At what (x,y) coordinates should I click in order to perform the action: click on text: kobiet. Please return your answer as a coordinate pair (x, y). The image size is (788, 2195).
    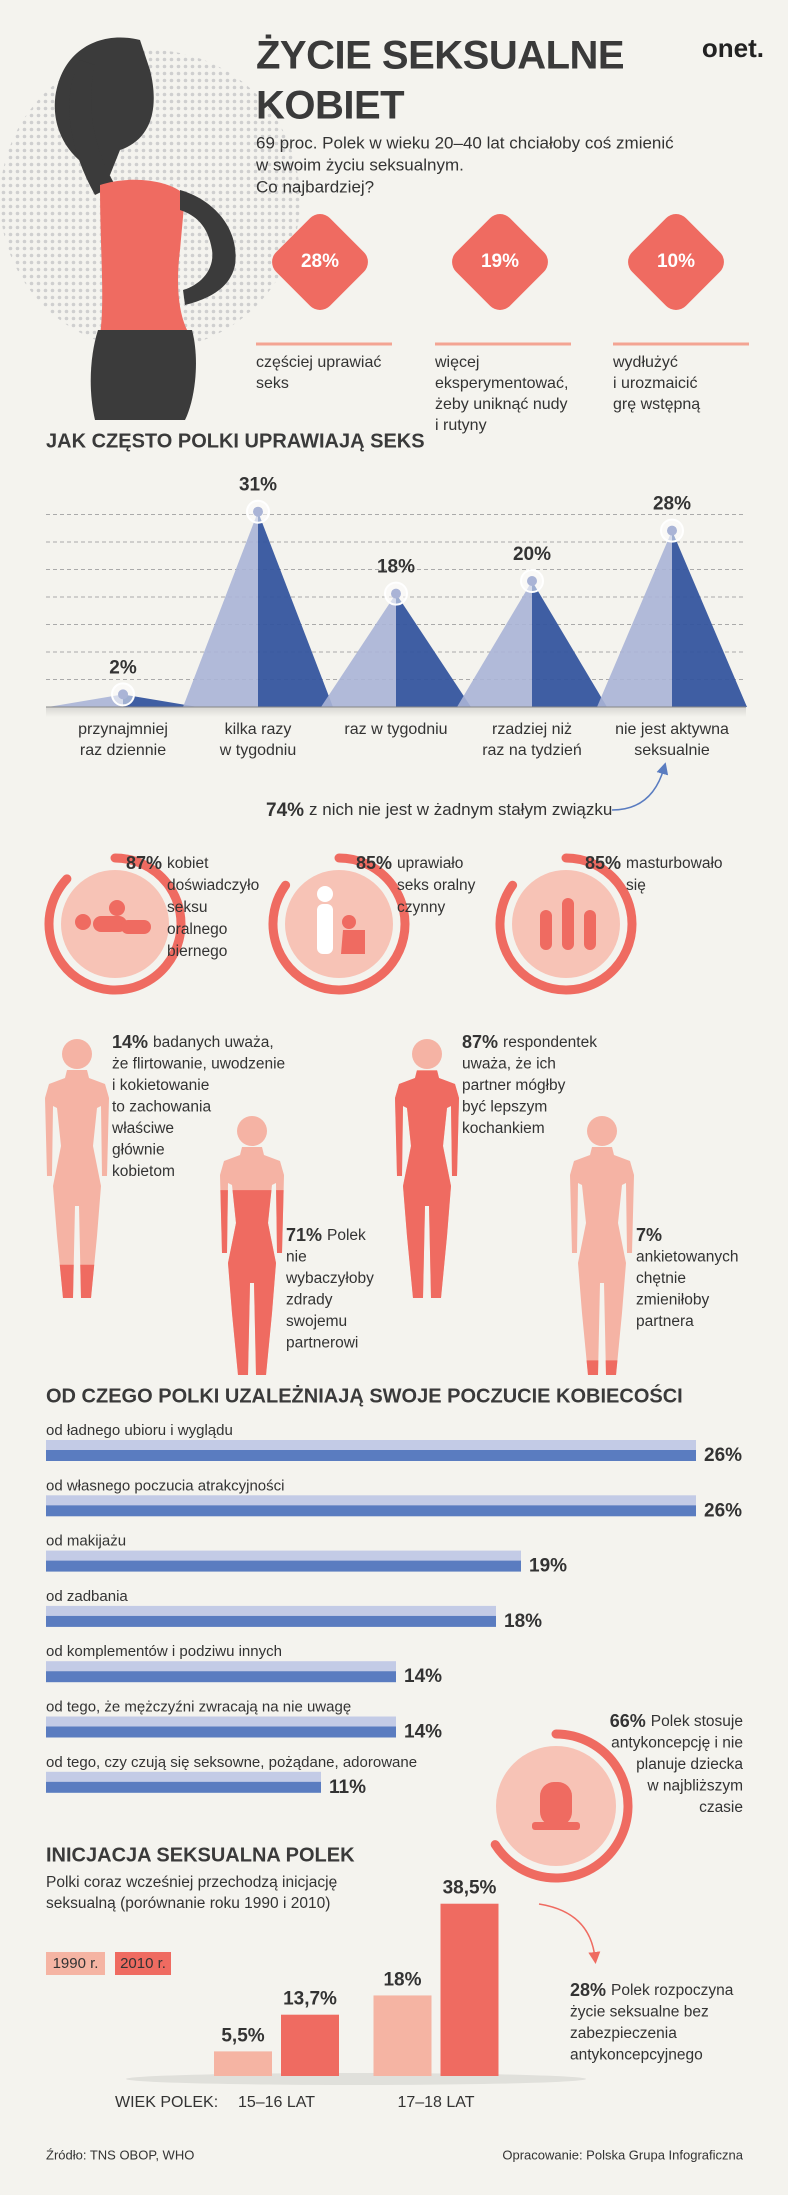
    Looking at the image, I should click on (188, 863).